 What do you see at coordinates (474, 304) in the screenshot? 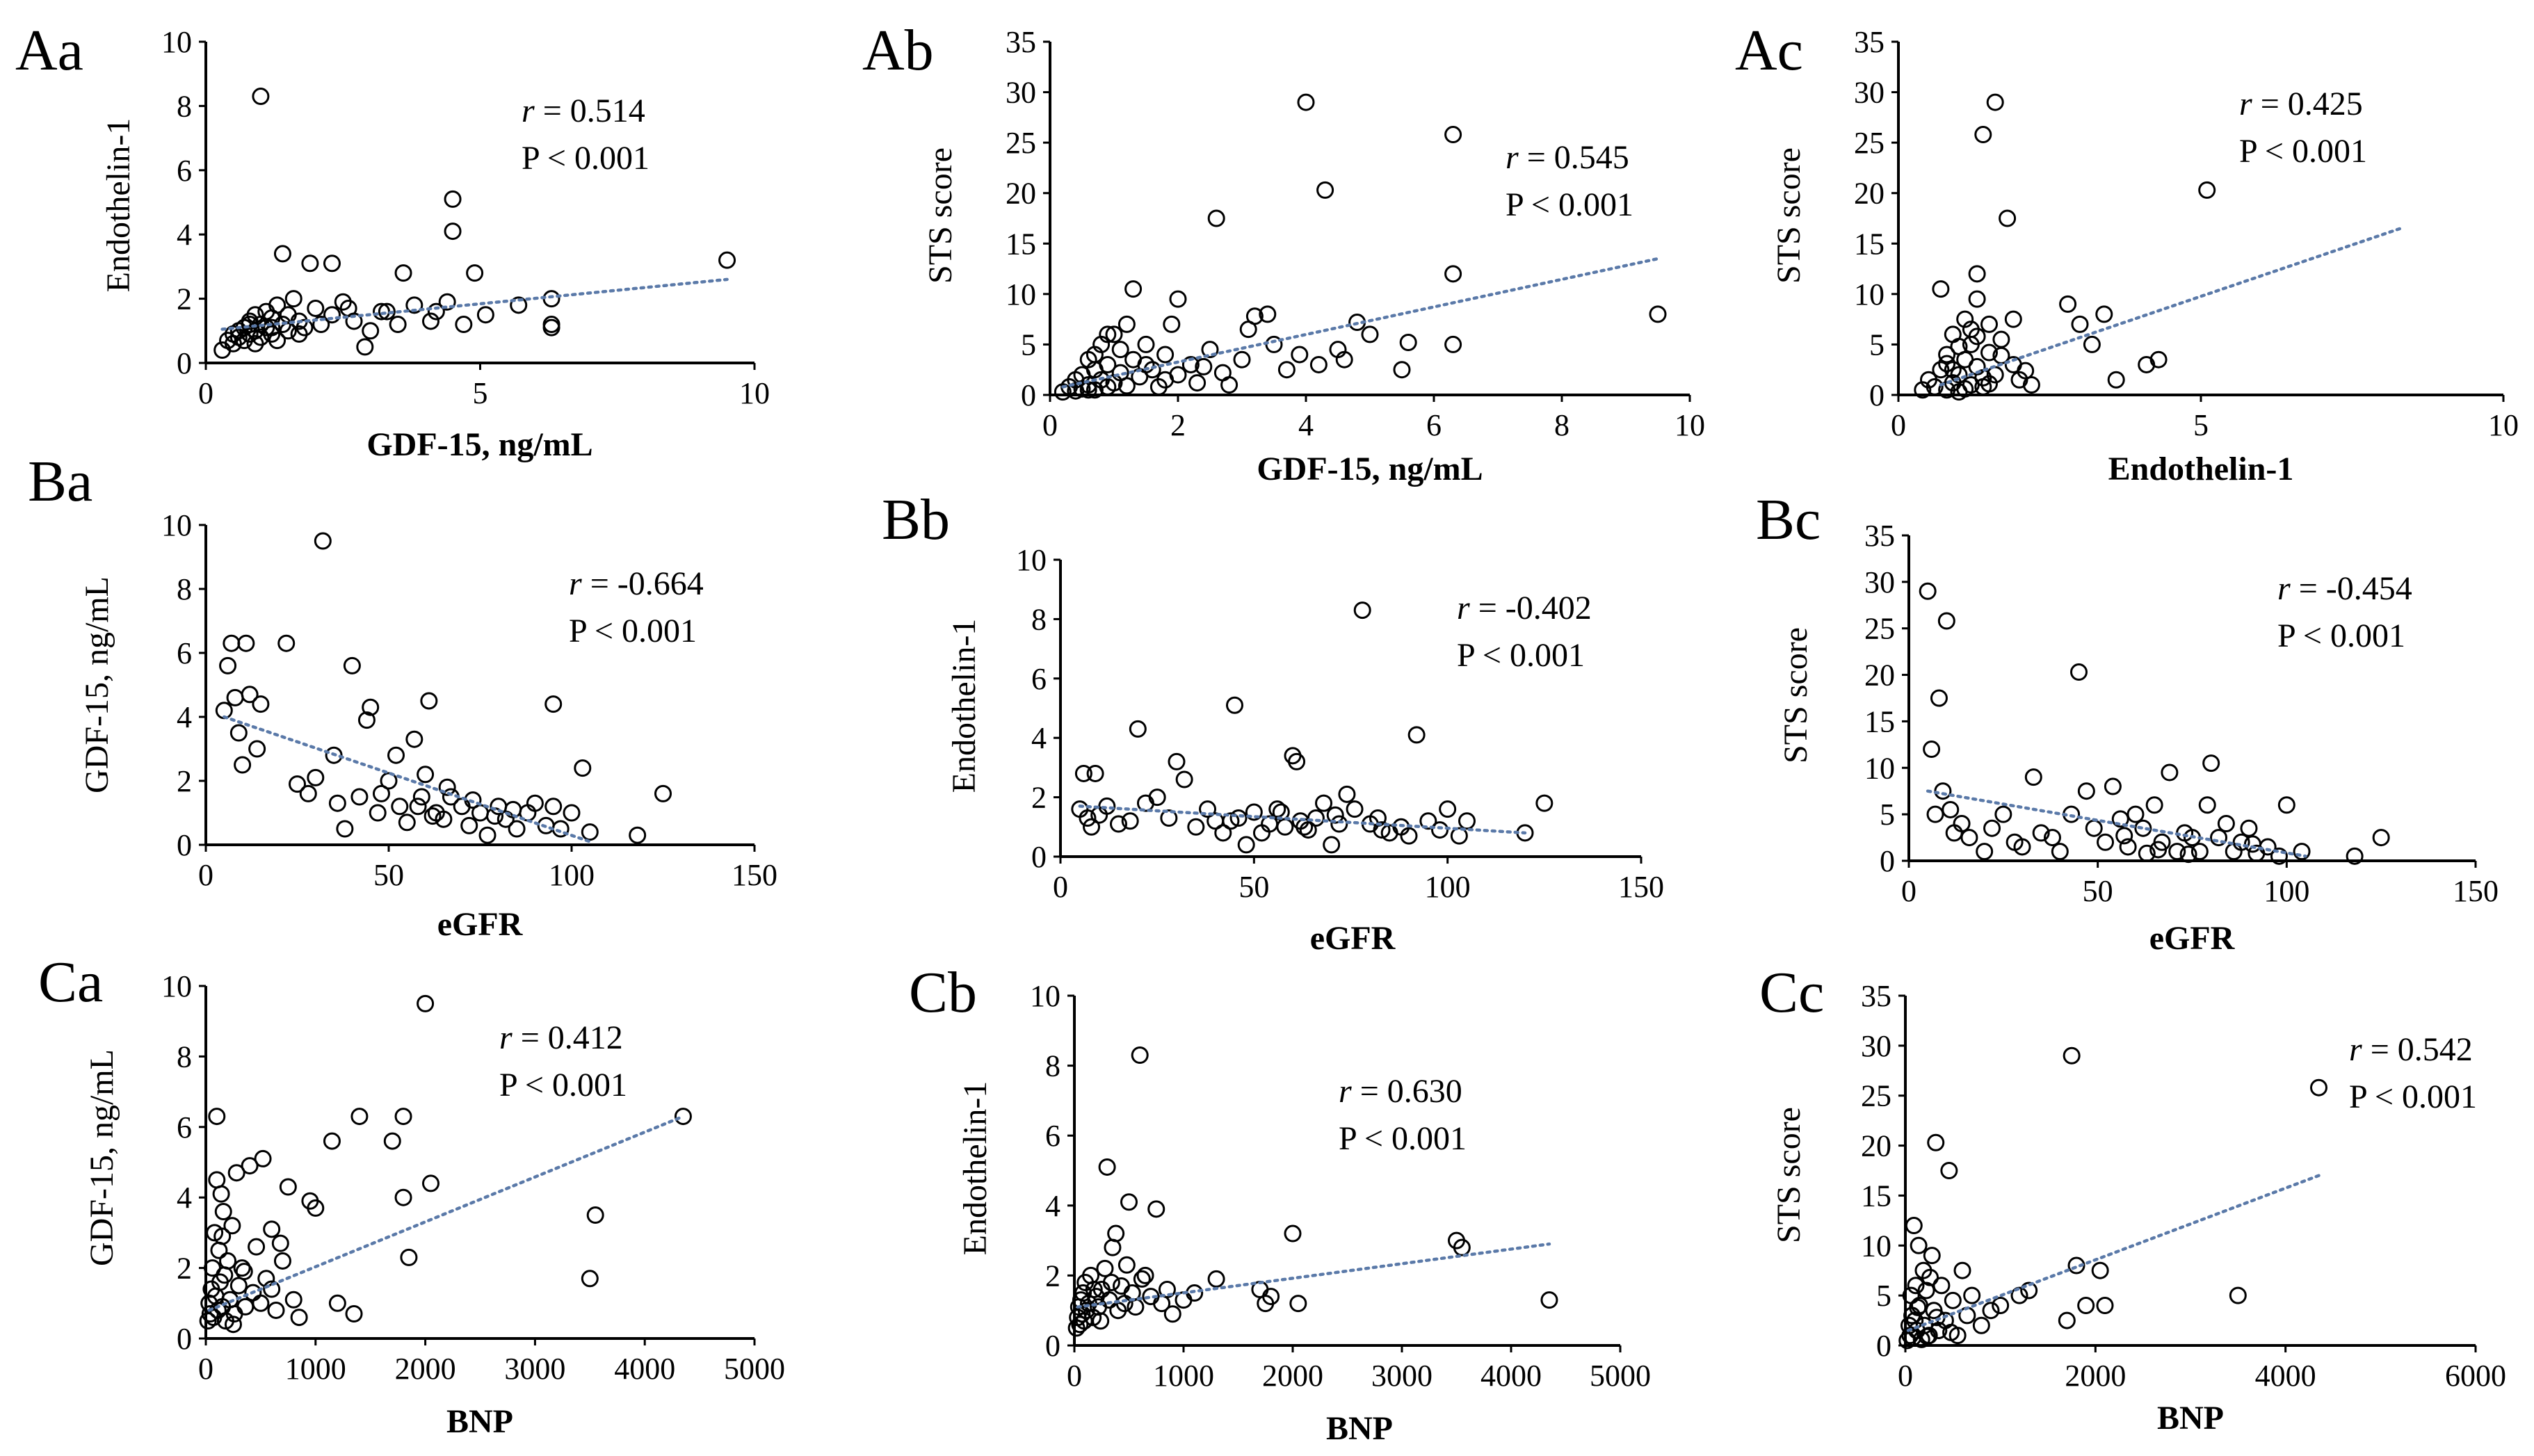
I see `trend-line` at bounding box center [474, 304].